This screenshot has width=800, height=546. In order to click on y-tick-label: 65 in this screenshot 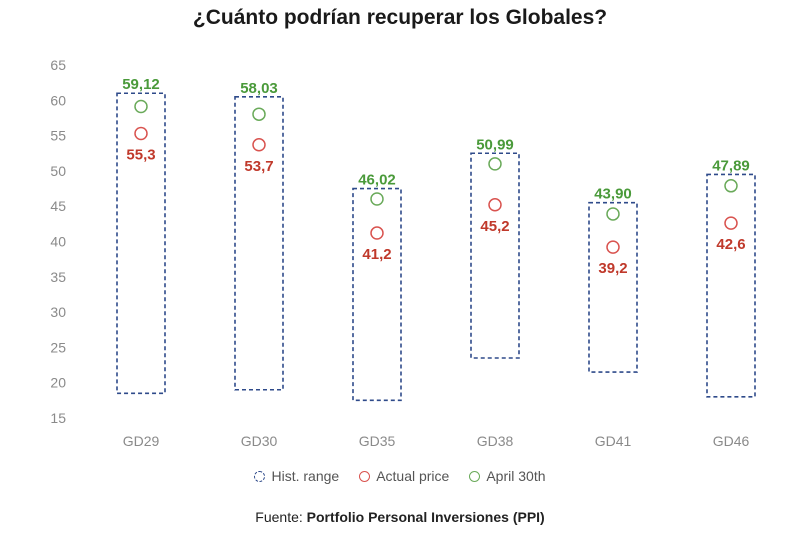, I will do `click(58, 65)`.